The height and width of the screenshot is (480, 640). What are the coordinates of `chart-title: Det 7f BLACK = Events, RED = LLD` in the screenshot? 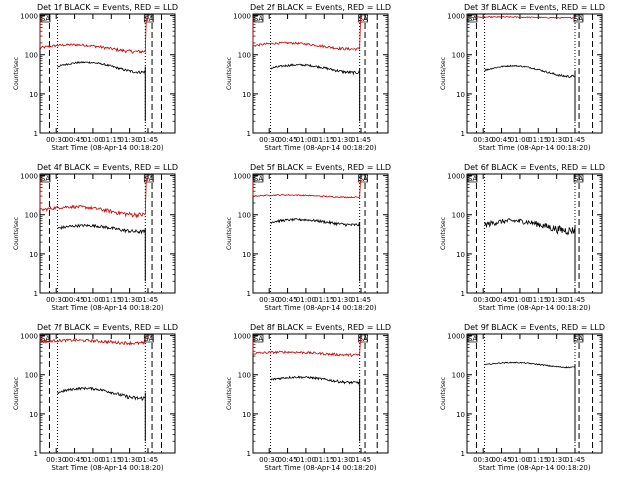 It's located at (107, 327).